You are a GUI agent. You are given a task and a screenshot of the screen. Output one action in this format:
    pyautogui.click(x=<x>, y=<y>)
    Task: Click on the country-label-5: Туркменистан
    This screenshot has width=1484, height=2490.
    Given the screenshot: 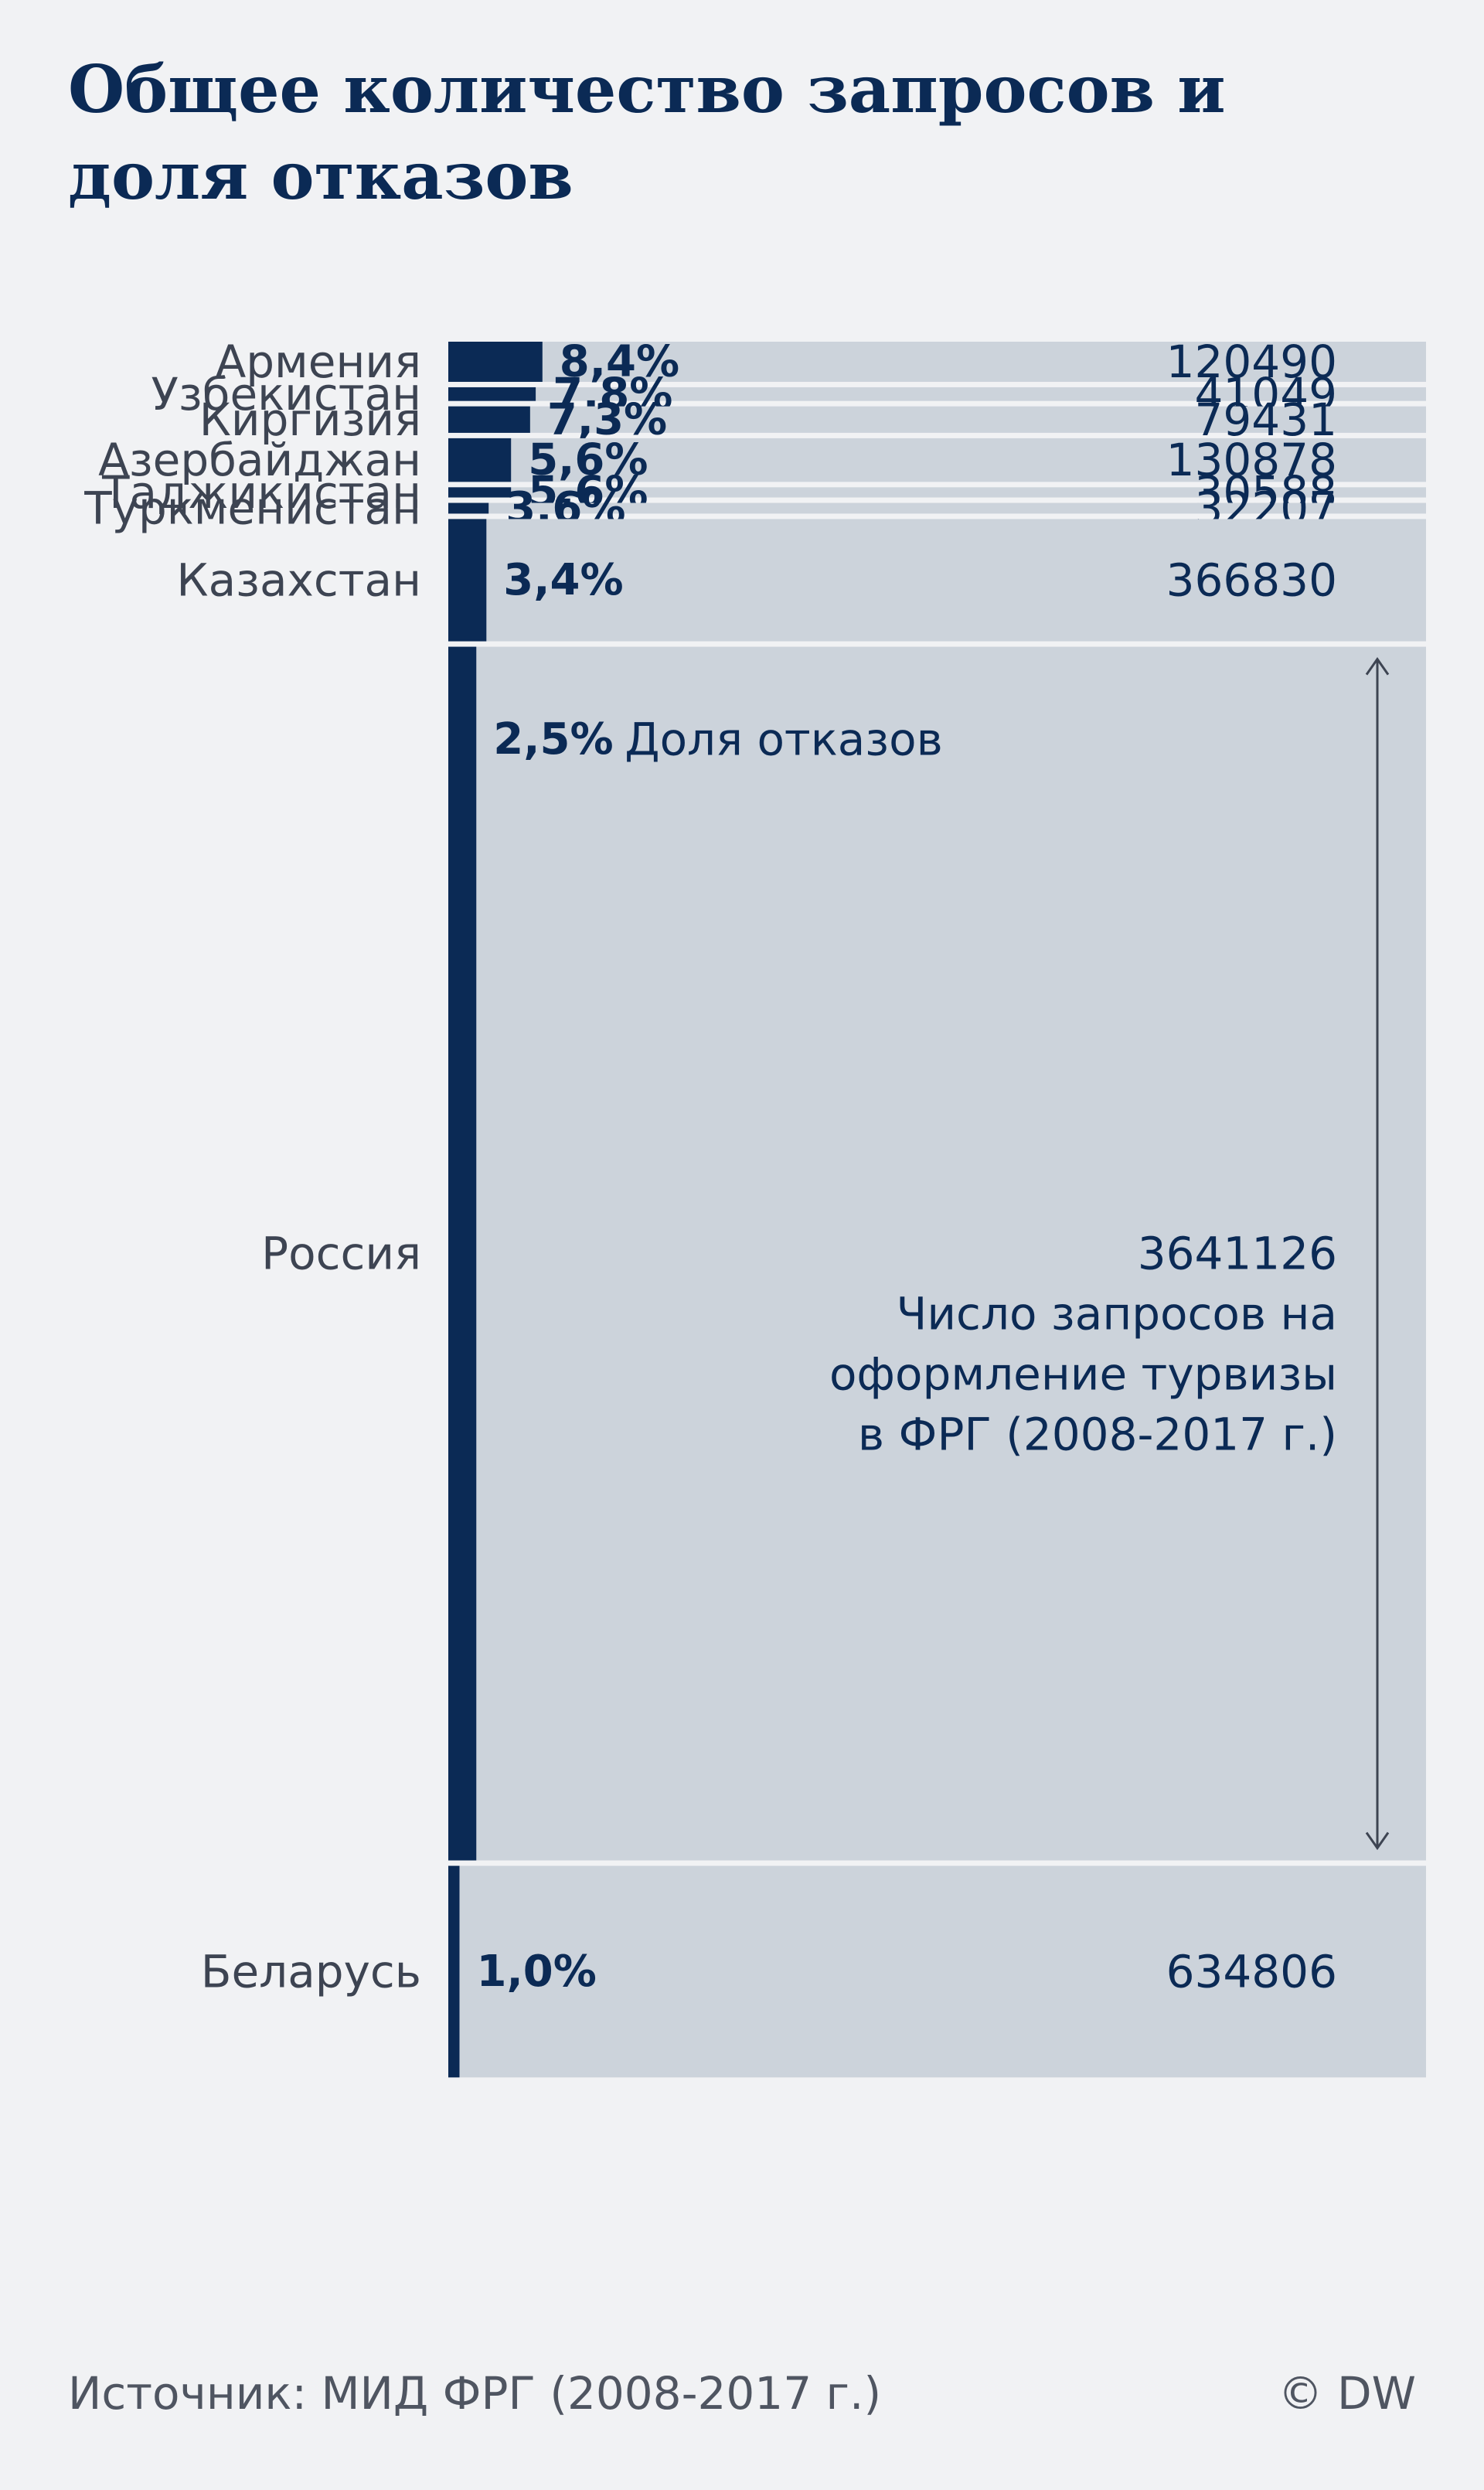 What is the action you would take?
    pyautogui.click(x=252, y=508)
    